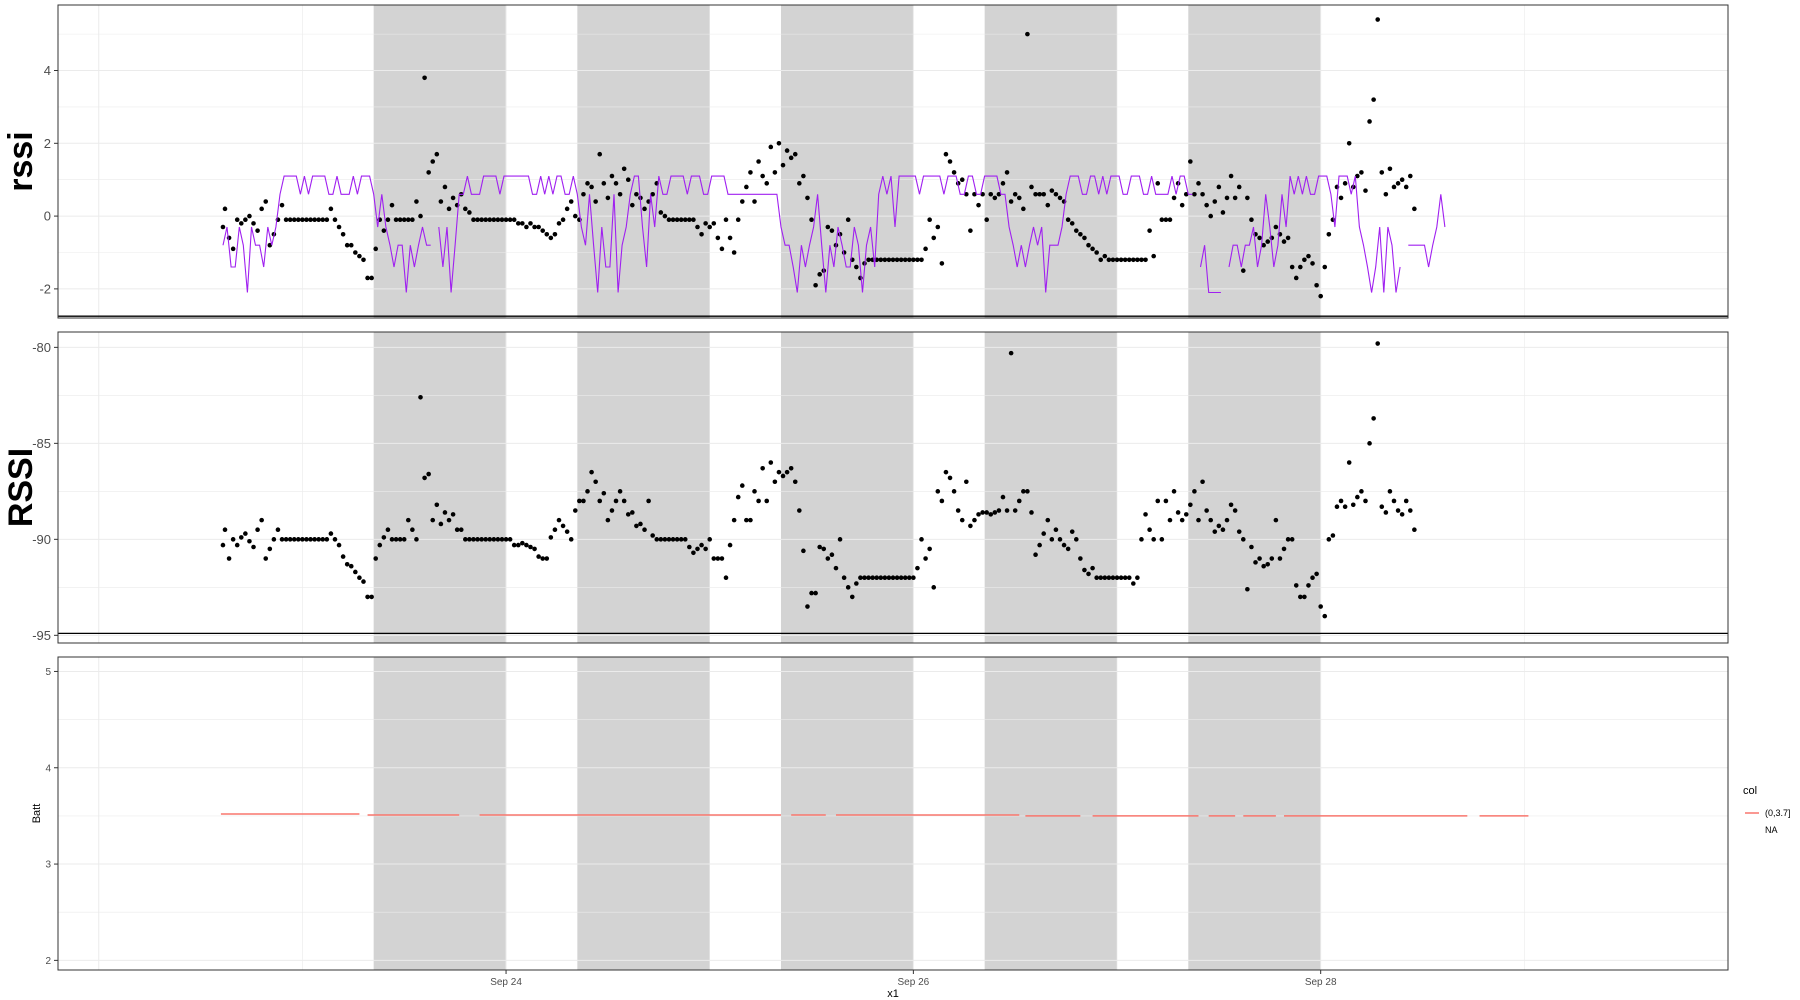  I want to click on y-tick-label: 4, so click(47, 70).